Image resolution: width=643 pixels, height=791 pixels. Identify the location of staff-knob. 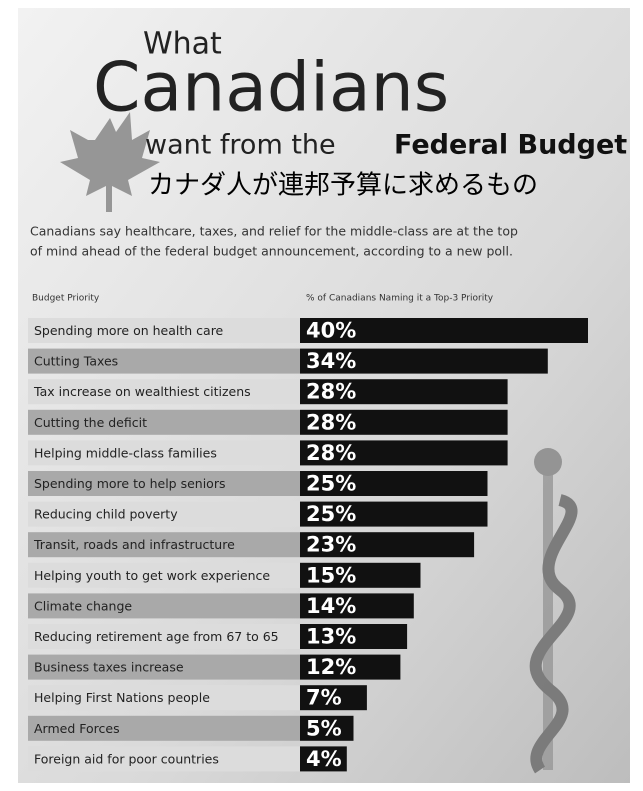
(548, 462).